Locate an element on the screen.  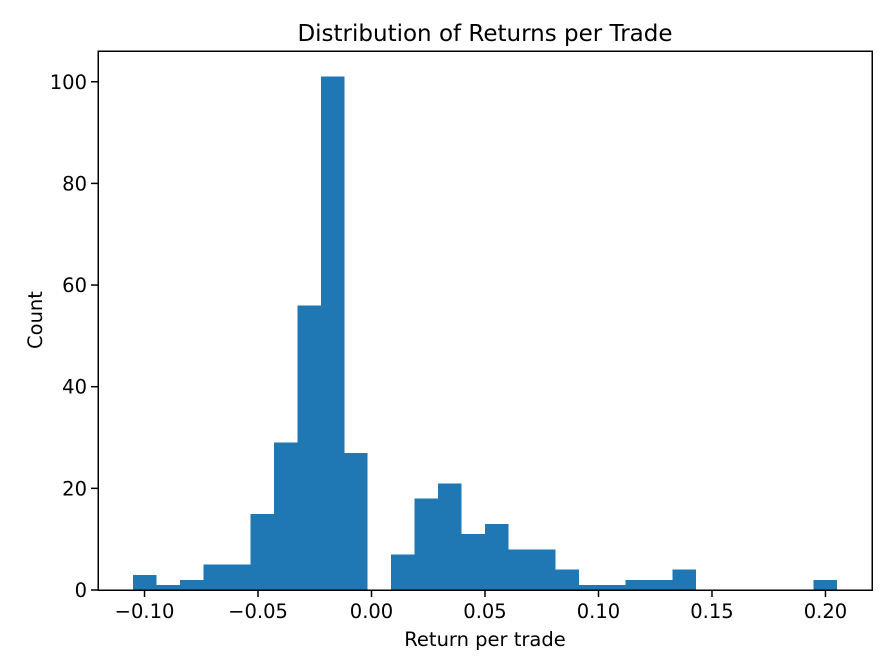
y-tick-label: 100 is located at coordinates (68, 82).